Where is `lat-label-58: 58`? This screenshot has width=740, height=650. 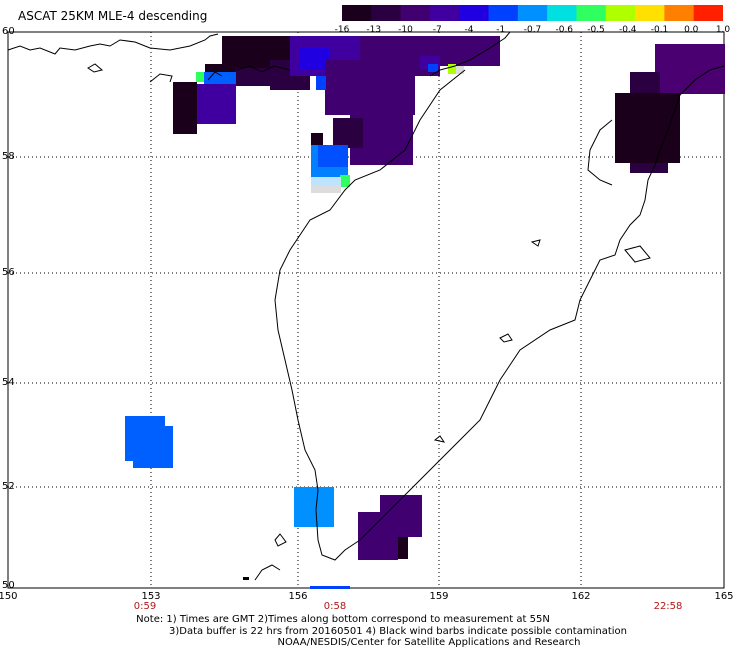 lat-label-58: 58 is located at coordinates (8, 156).